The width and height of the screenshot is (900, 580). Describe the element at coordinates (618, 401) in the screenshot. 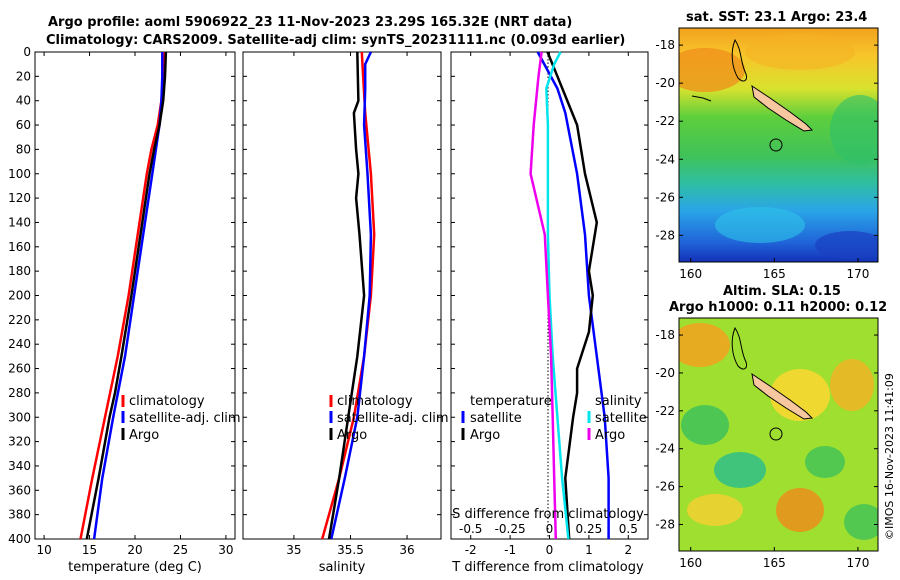

I see `difference-legend-sal-title: salinity` at that location.